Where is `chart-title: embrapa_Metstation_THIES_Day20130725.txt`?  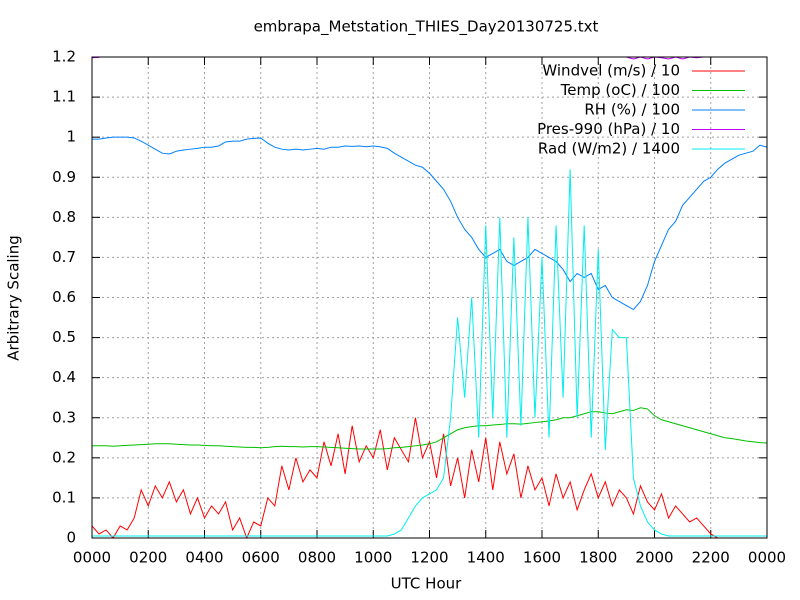 chart-title: embrapa_Metstation_THIES_Day20130725.txt is located at coordinates (426, 27).